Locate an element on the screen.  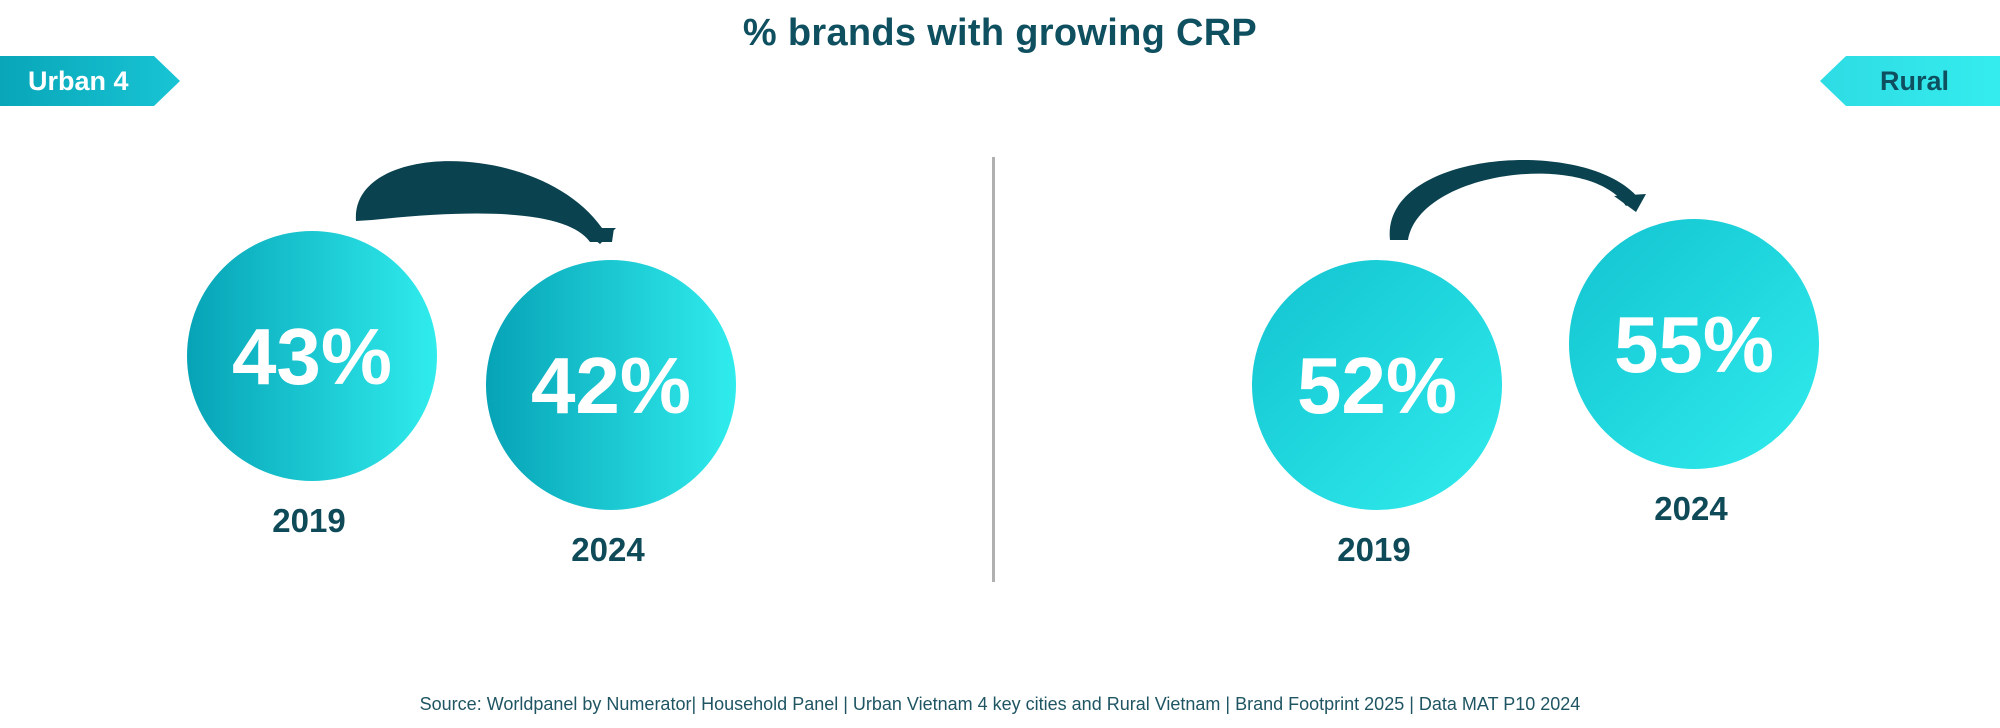
bubble-value-label: 43% is located at coordinates (312, 356).